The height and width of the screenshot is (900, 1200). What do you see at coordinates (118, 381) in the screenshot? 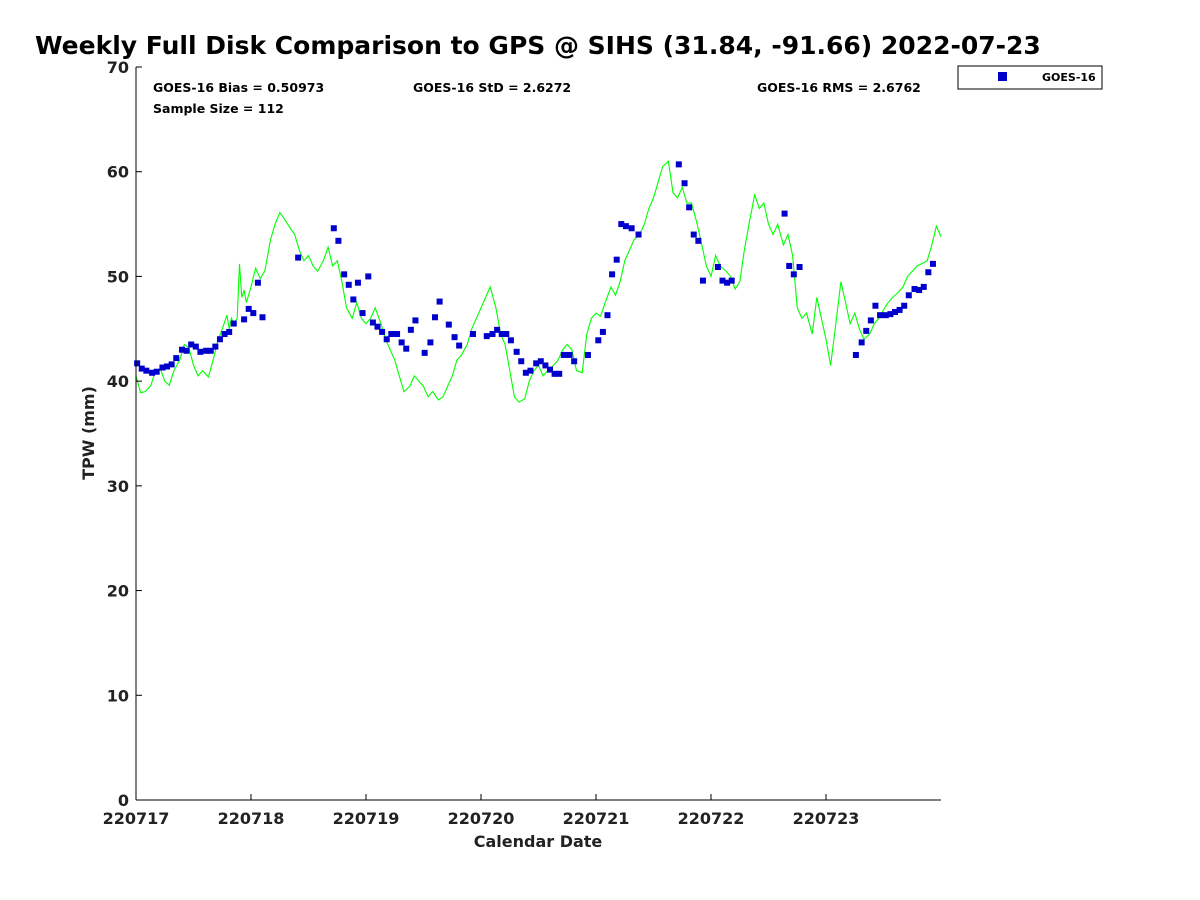
I see `y-tick-label: 40` at bounding box center [118, 381].